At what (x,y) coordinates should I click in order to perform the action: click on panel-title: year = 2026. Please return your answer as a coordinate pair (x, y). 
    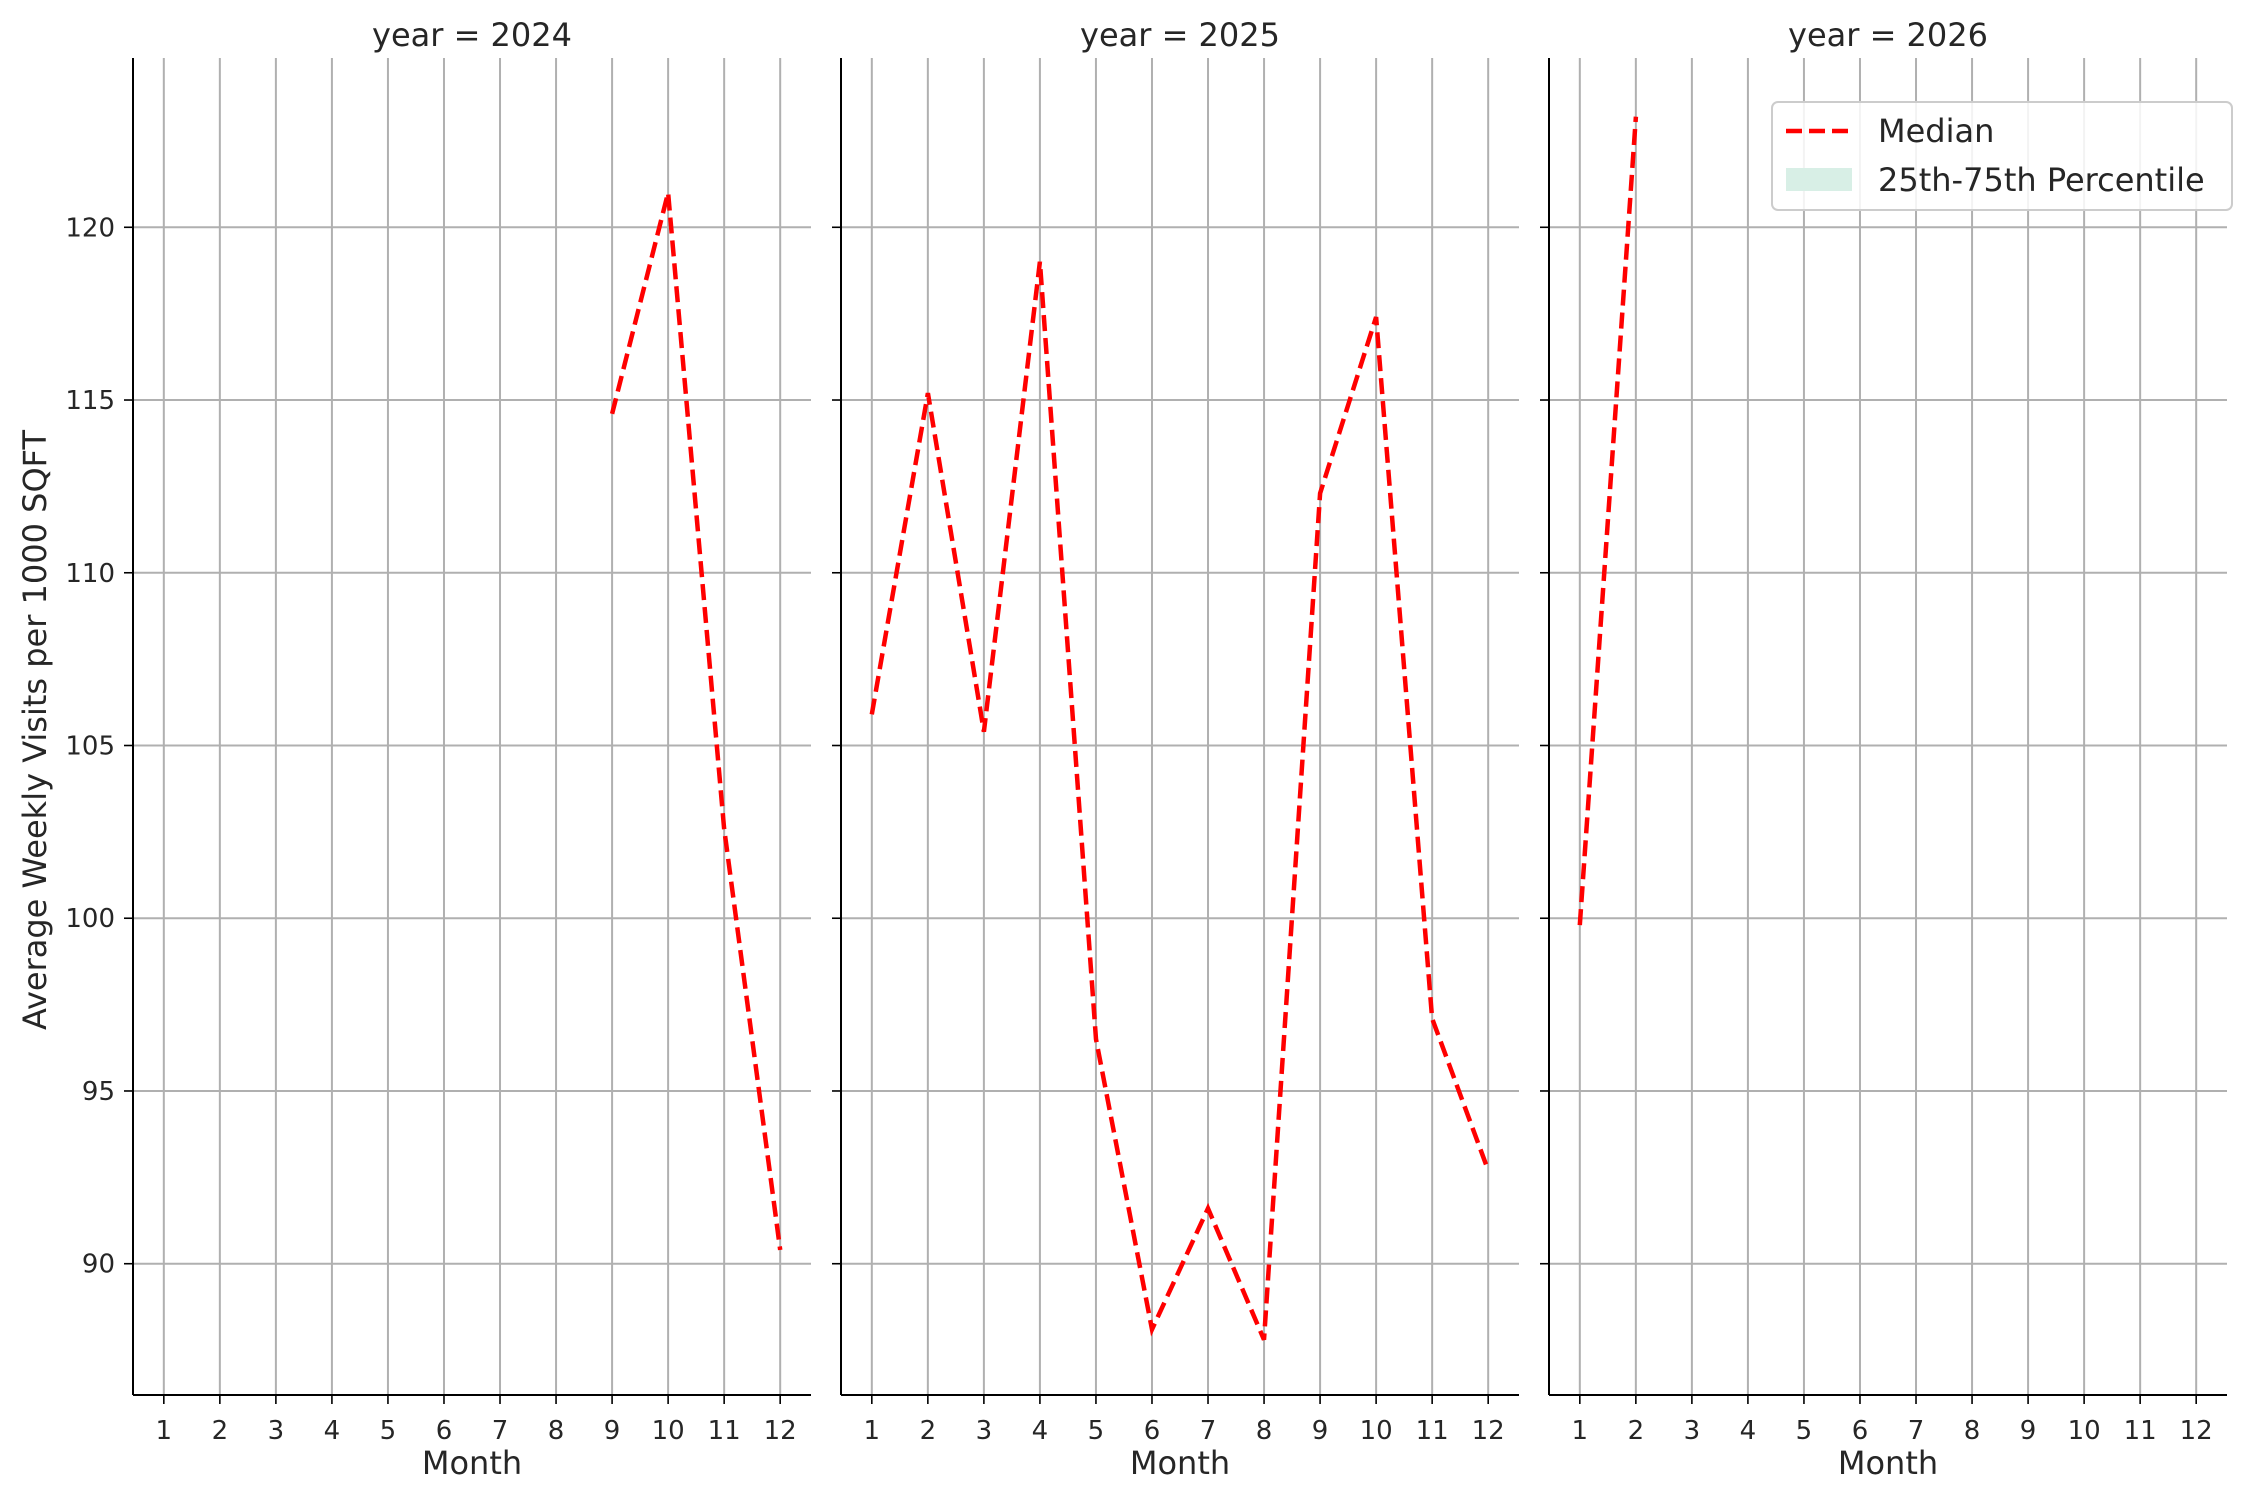
    Looking at the image, I should click on (1888, 35).